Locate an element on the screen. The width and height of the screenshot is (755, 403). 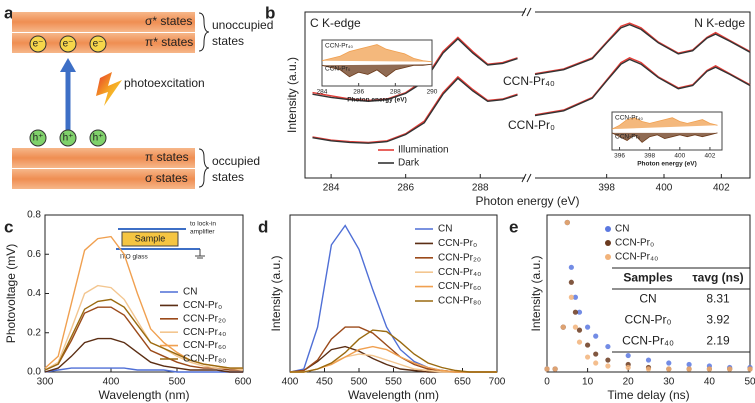
x-tick-label: 650 is located at coordinates (462, 382).